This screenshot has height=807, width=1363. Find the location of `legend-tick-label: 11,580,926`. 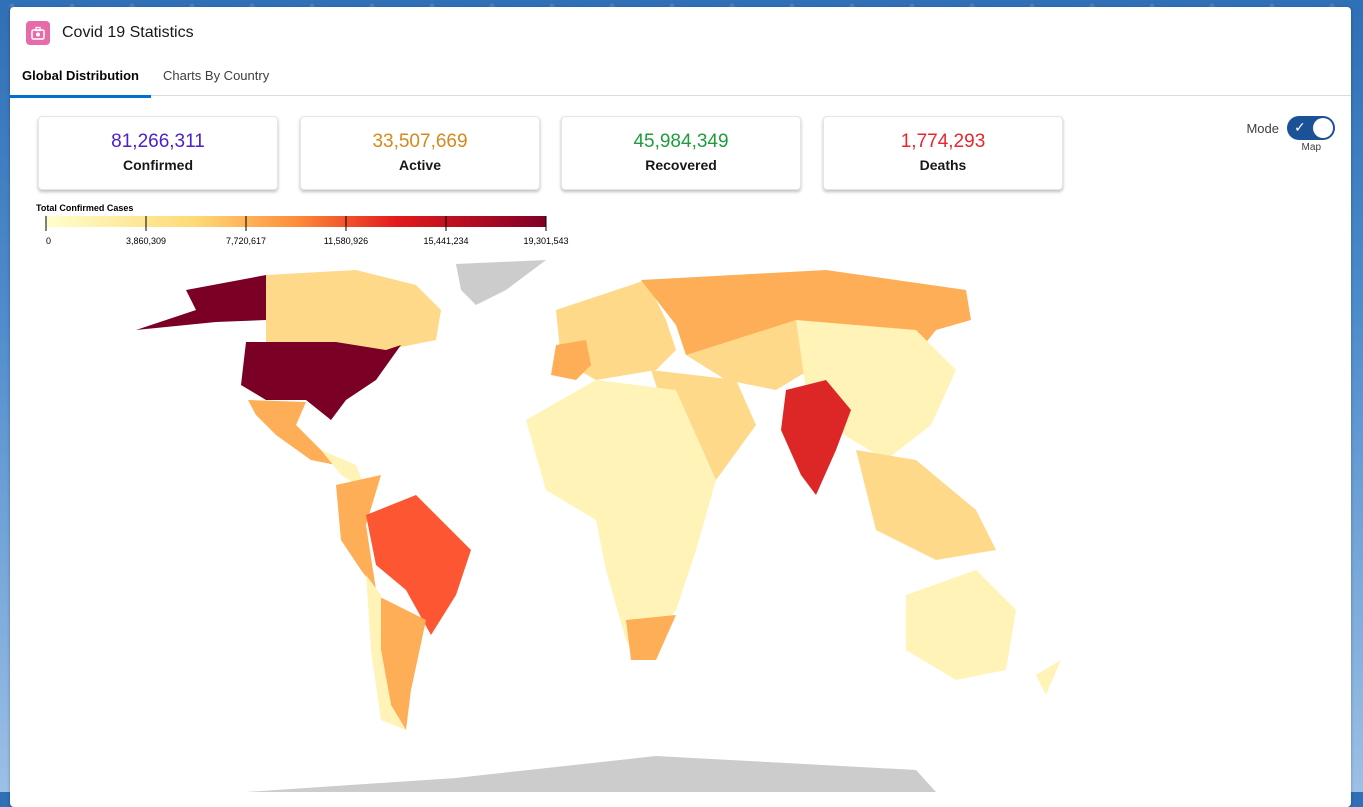

legend-tick-label: 11,580,926 is located at coordinates (346, 241).